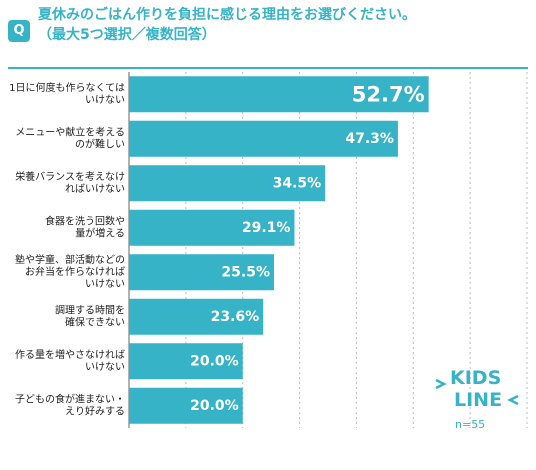  I want to click on category-label-line: のが難しい, so click(100, 143).